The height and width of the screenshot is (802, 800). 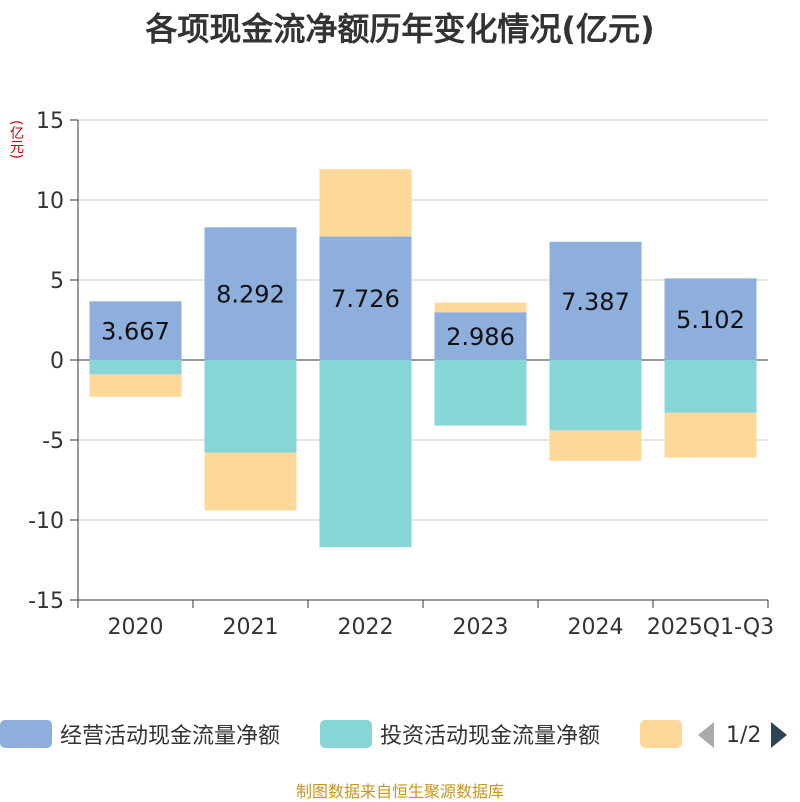 I want to click on legend-item-financing, so click(x=665, y=734).